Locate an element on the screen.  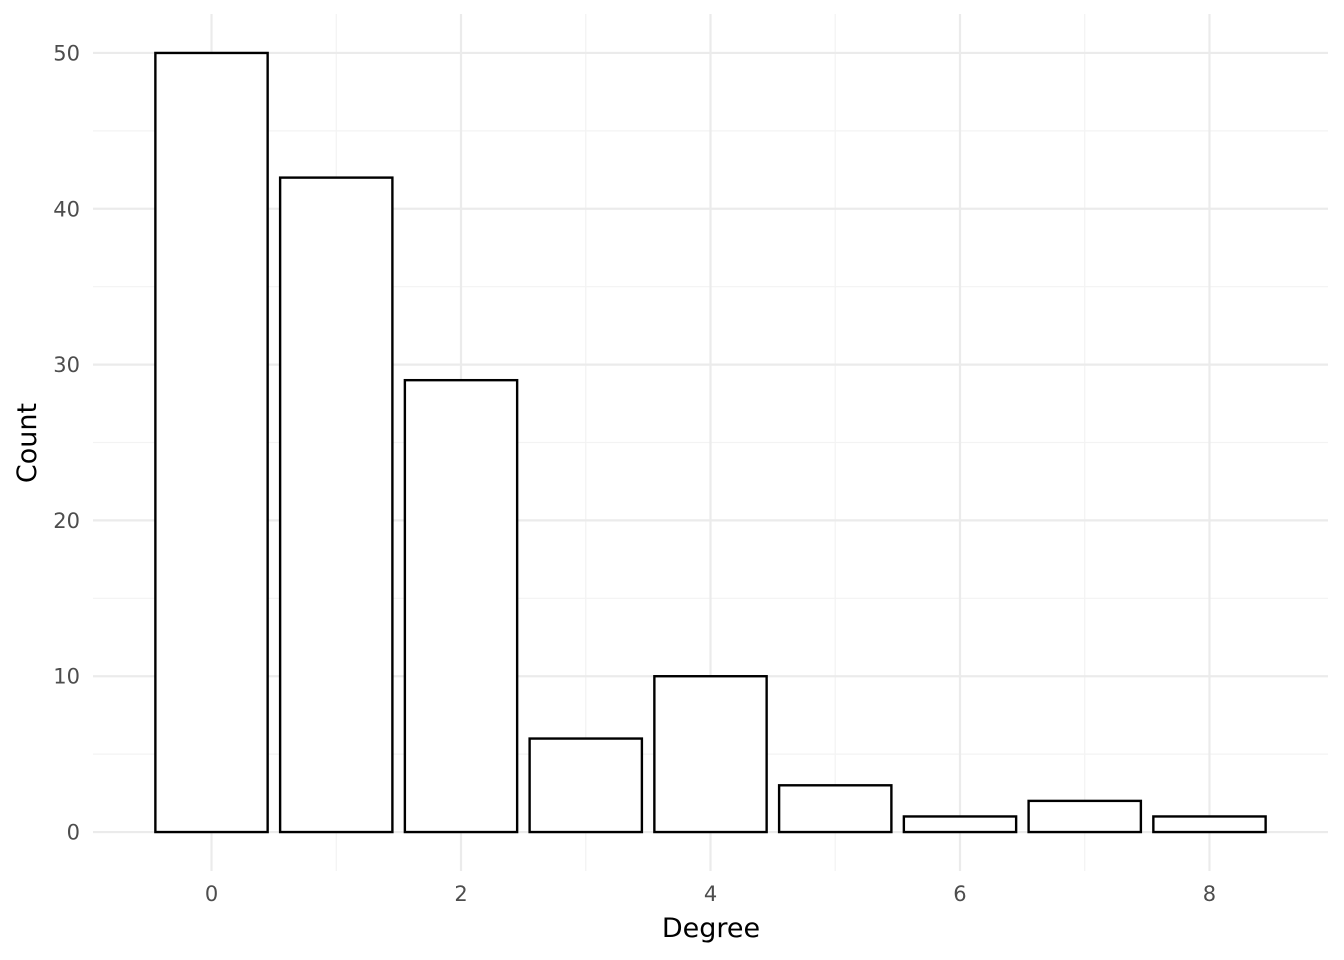
x-tick-label: 0 is located at coordinates (211, 894).